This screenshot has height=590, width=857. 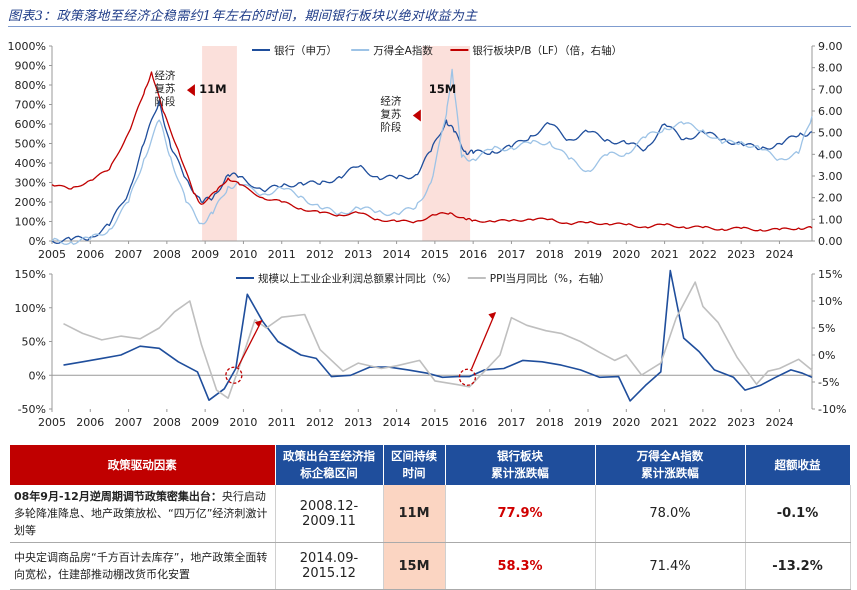 What do you see at coordinates (414, 566) in the screenshot?
I see `duration-cell: 15M` at bounding box center [414, 566].